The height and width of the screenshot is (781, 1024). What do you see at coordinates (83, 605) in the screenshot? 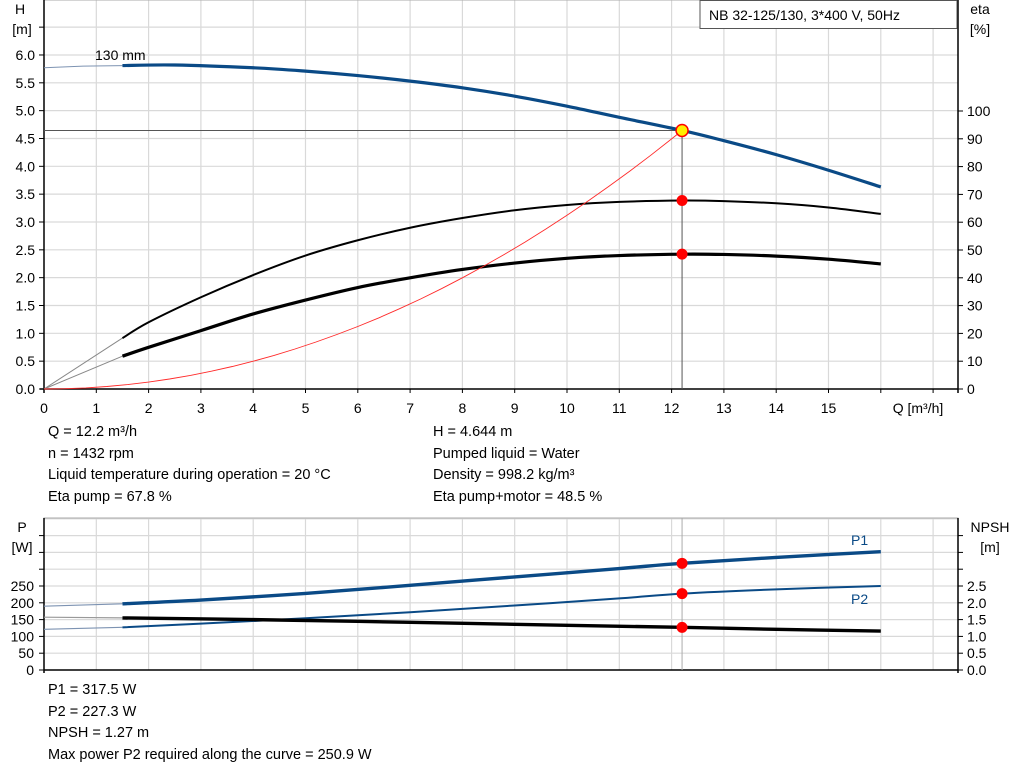
I see `P1-extrapolated` at bounding box center [83, 605].